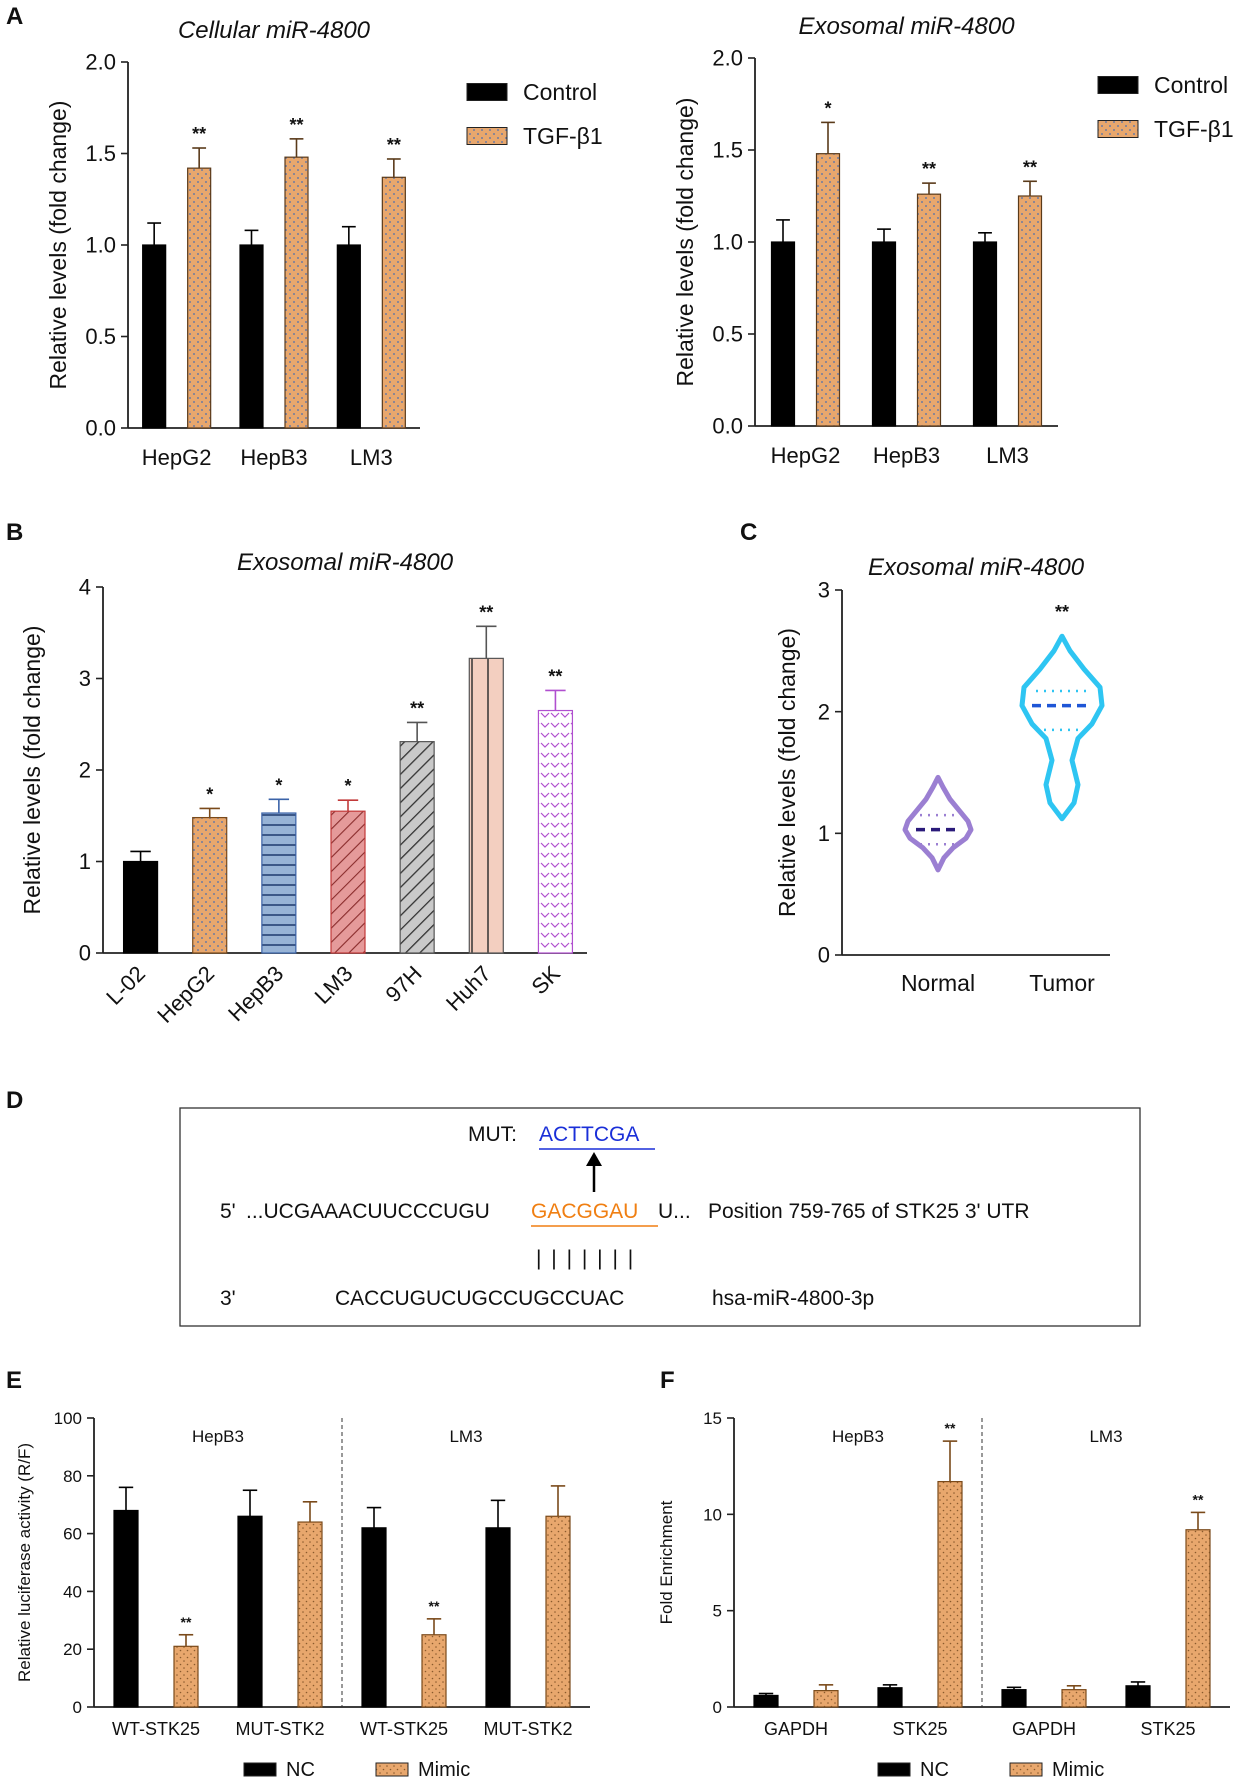  Describe the element at coordinates (403, 984) in the screenshot. I see `x-tick-label: 97H` at that location.